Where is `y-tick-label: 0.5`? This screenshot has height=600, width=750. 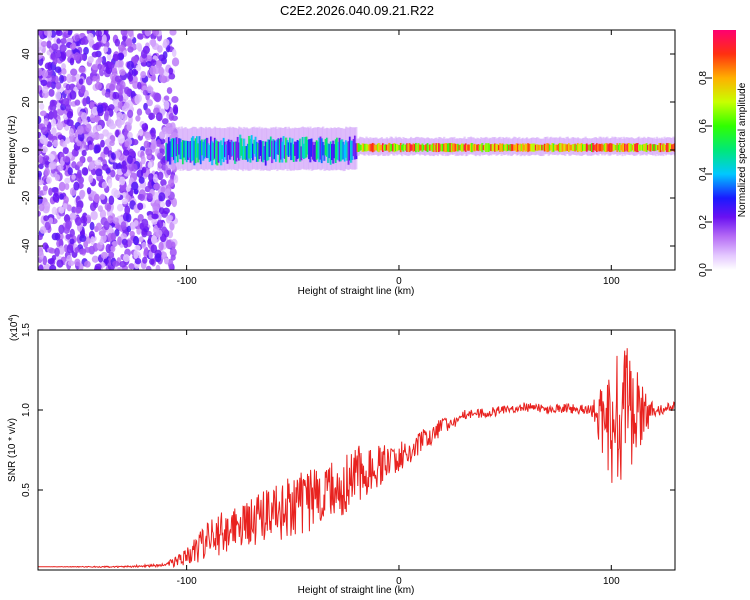 y-tick-label: 0.5 is located at coordinates (26, 490).